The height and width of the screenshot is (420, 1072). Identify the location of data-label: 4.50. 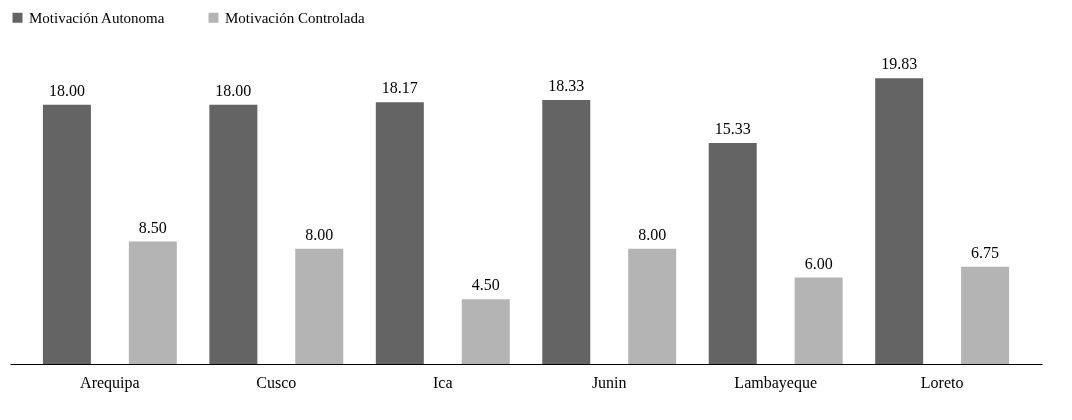
(485, 285).